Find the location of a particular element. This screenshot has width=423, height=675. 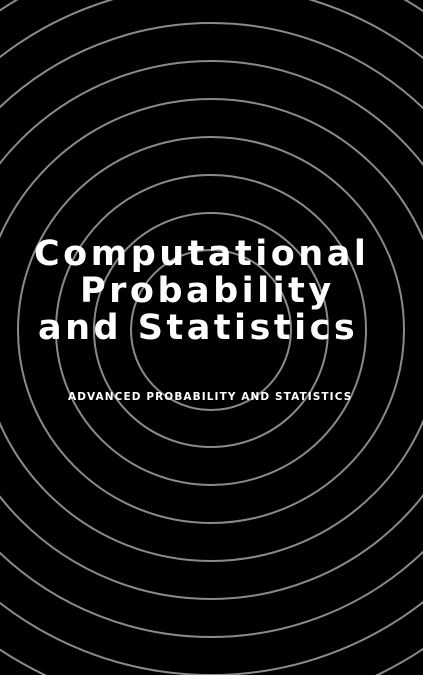

title-line-2: Probability is located at coordinates (207, 291).